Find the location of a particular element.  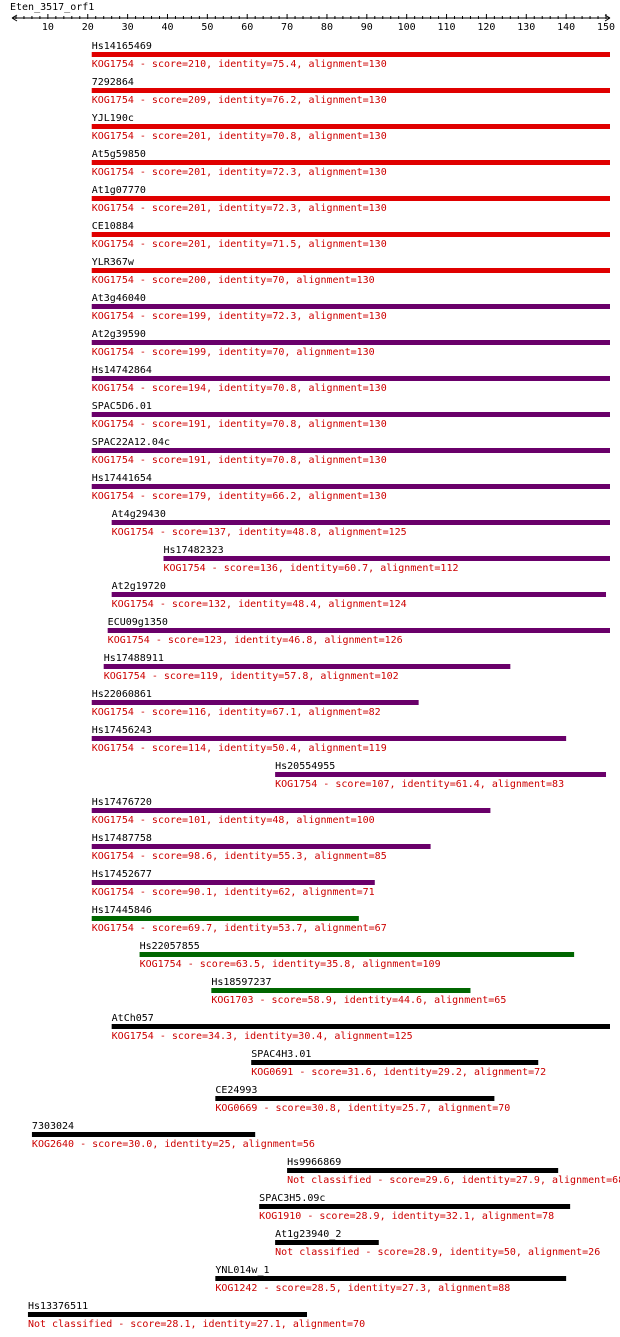

hit-name: ECU09g1350 is located at coordinates (138, 622).